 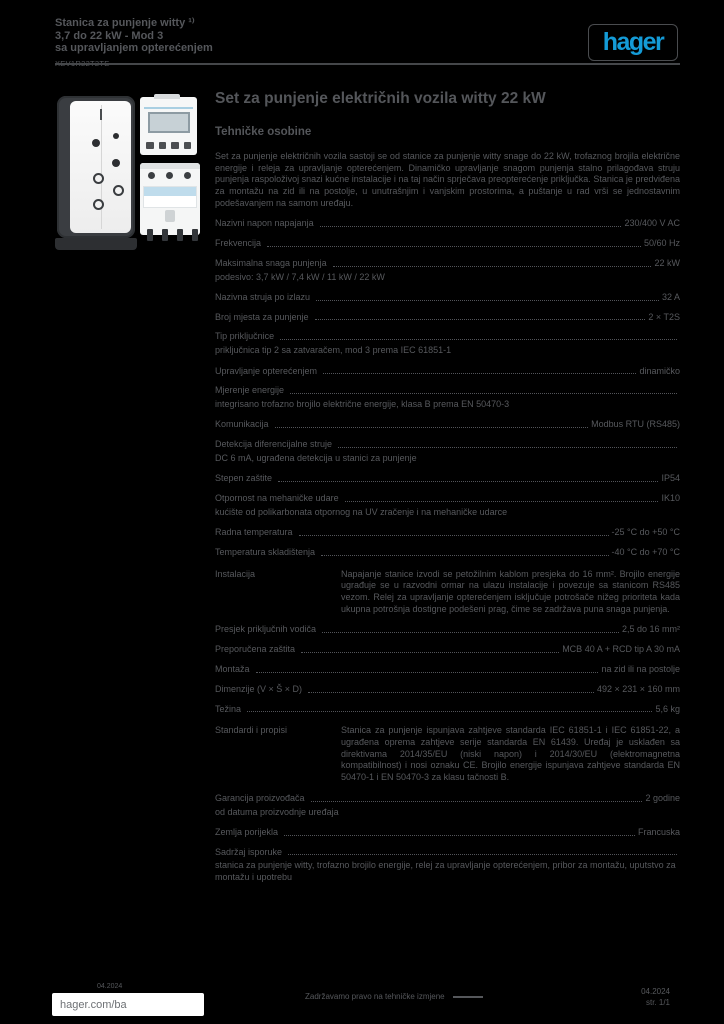 I want to click on spec-row: Tip priključnice, so click(x=447, y=336).